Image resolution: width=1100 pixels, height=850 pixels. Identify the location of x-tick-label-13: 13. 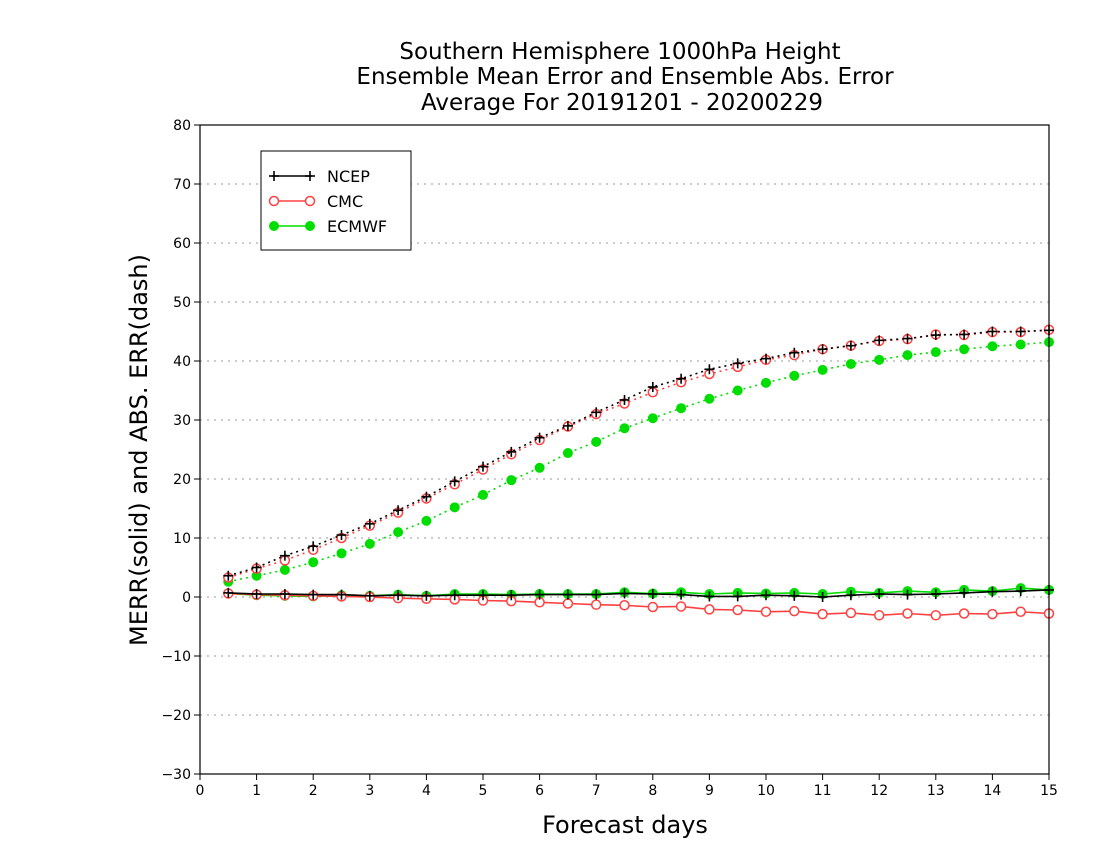
(936, 791).